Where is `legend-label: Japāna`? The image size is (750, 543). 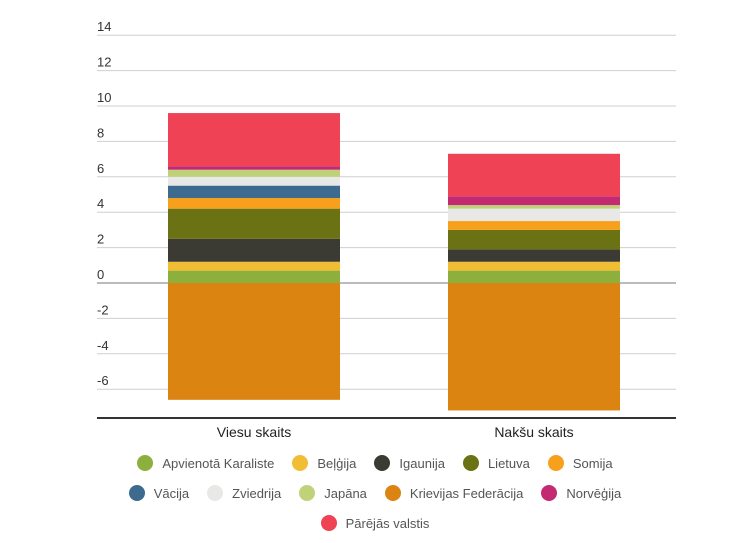 legend-label: Japāna is located at coordinates (345, 493).